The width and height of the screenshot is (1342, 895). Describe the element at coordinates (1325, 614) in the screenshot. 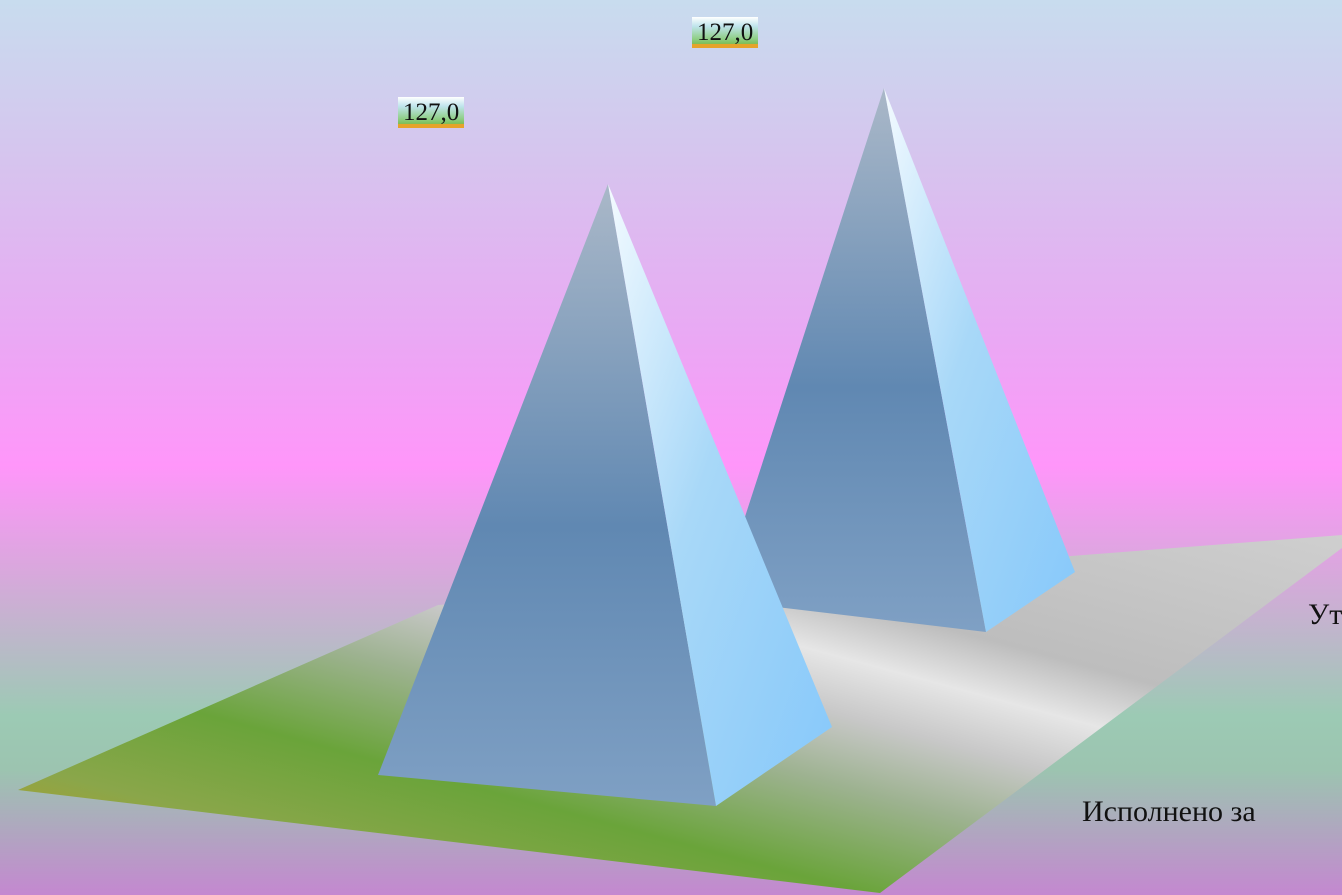

I see `partial-label-top: Ут` at that location.